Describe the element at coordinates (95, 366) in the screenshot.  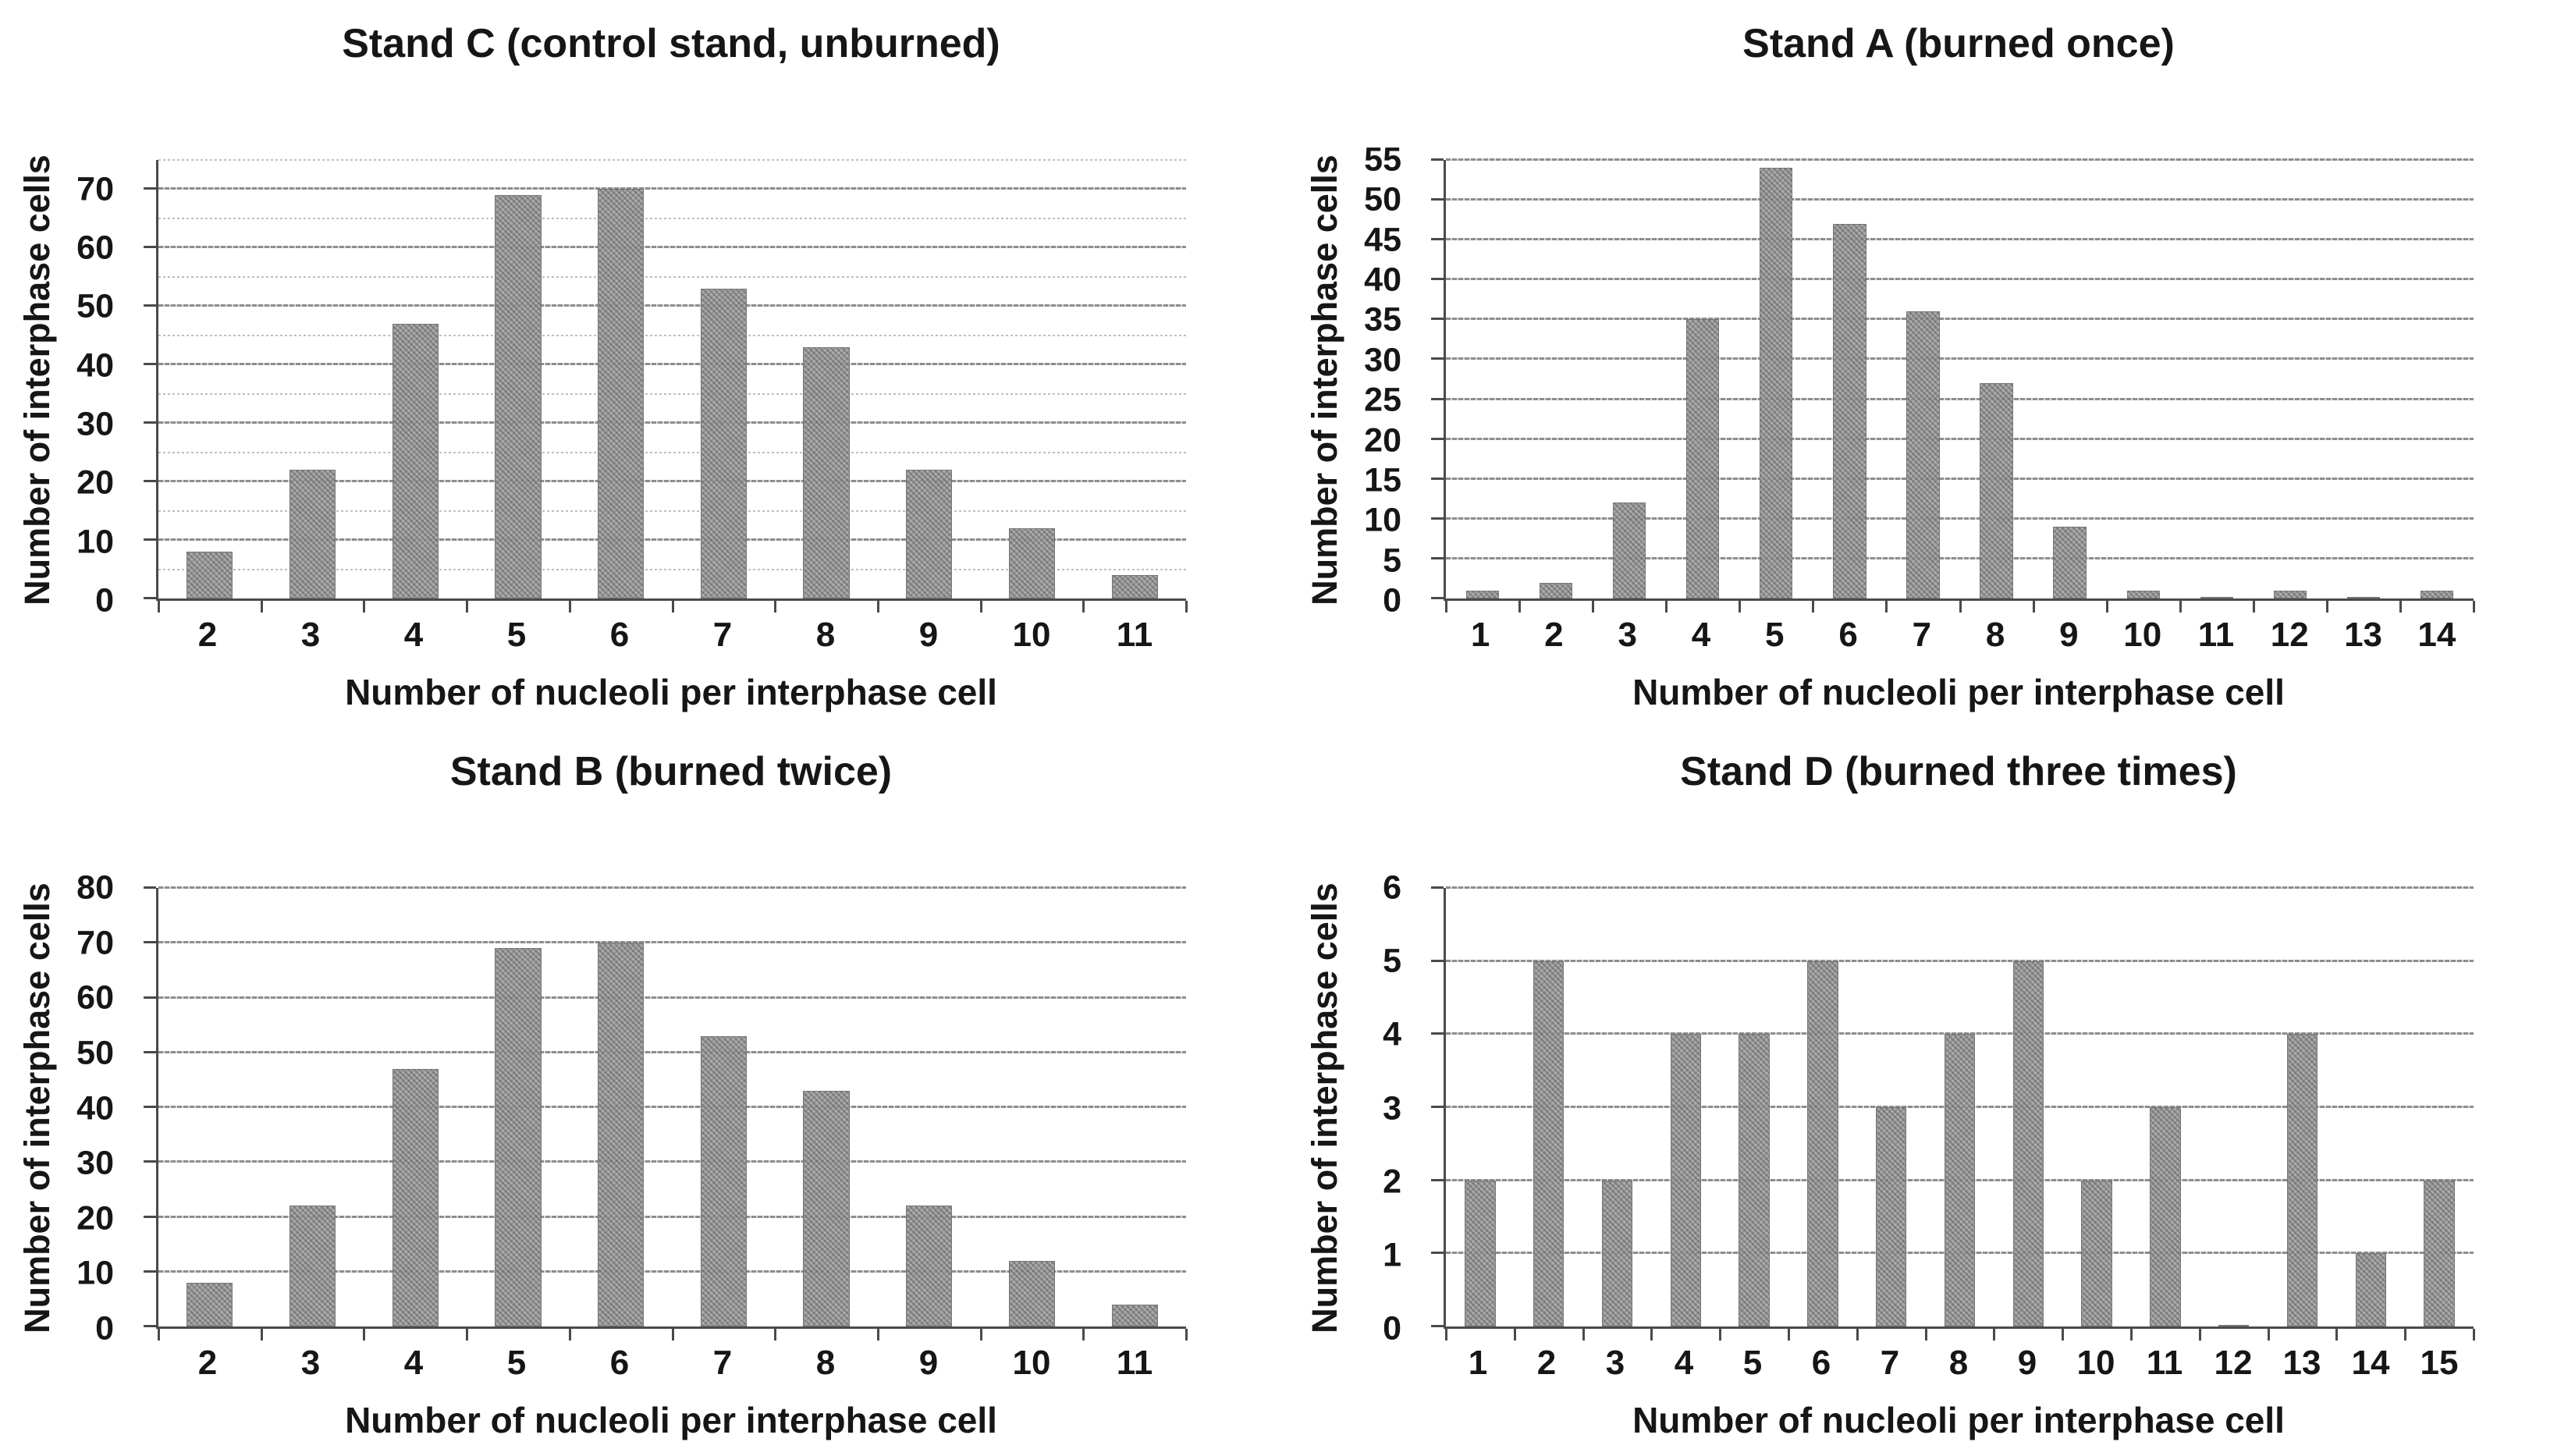
I see `y-tick-label: 40` at that location.